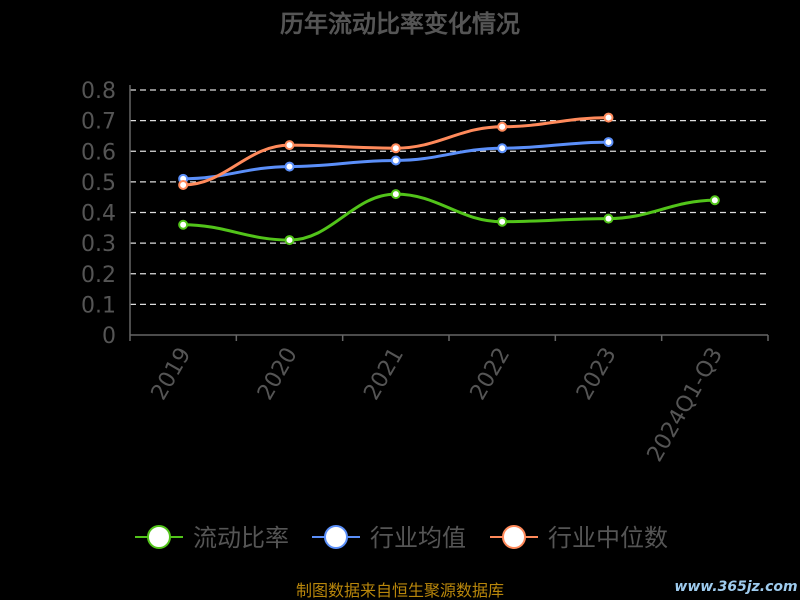 Image resolution: width=800 pixels, height=600 pixels. Describe the element at coordinates (278, 374) in the screenshot. I see `x-tick-label: 2020` at that location.